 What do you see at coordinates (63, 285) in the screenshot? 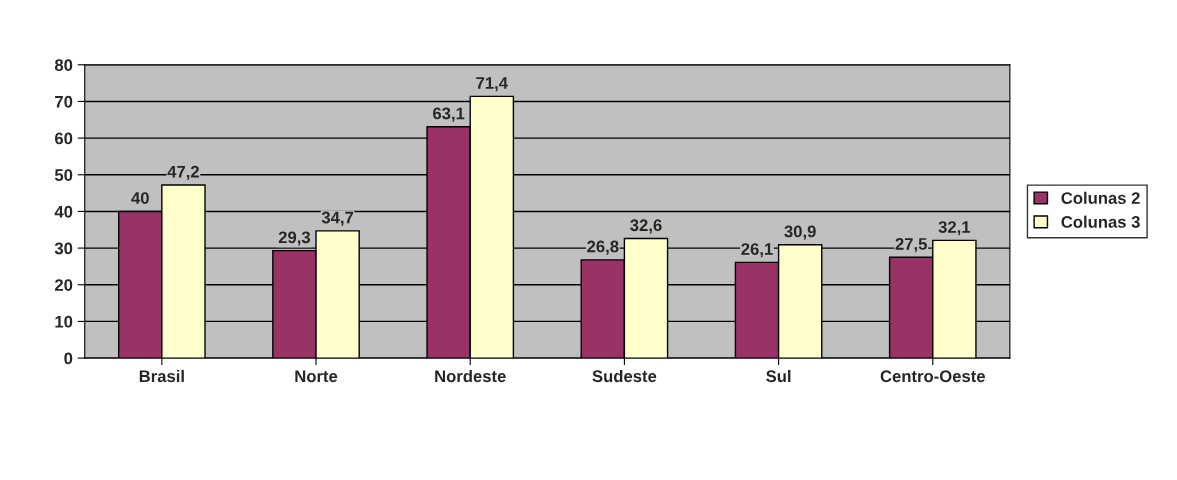
I see `y-tick-label: 20` at bounding box center [63, 285].